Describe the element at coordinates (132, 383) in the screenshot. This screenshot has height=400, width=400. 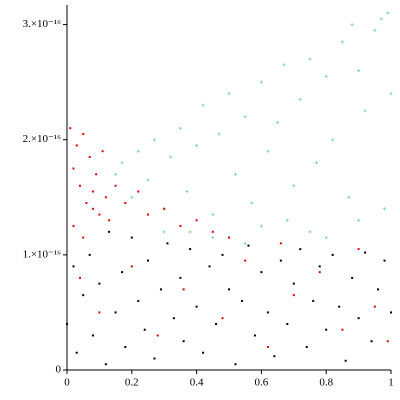
I see `x-tick-label: 0.2` at that location.